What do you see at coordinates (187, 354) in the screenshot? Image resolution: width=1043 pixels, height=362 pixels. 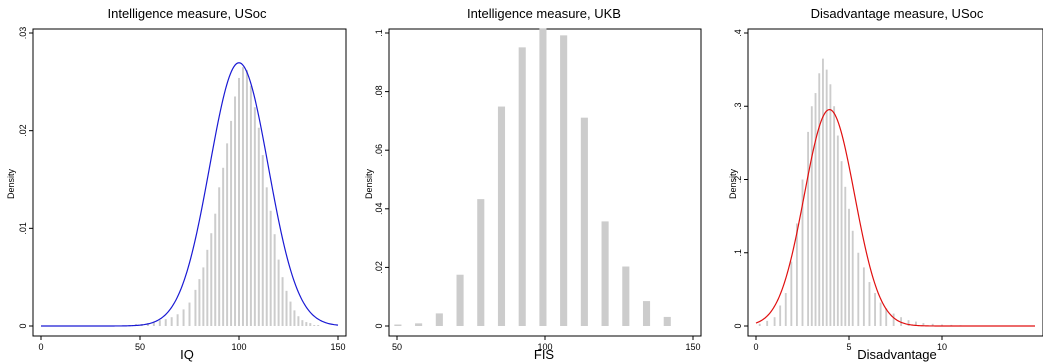 I see `x-axis-label: IQ` at bounding box center [187, 354].